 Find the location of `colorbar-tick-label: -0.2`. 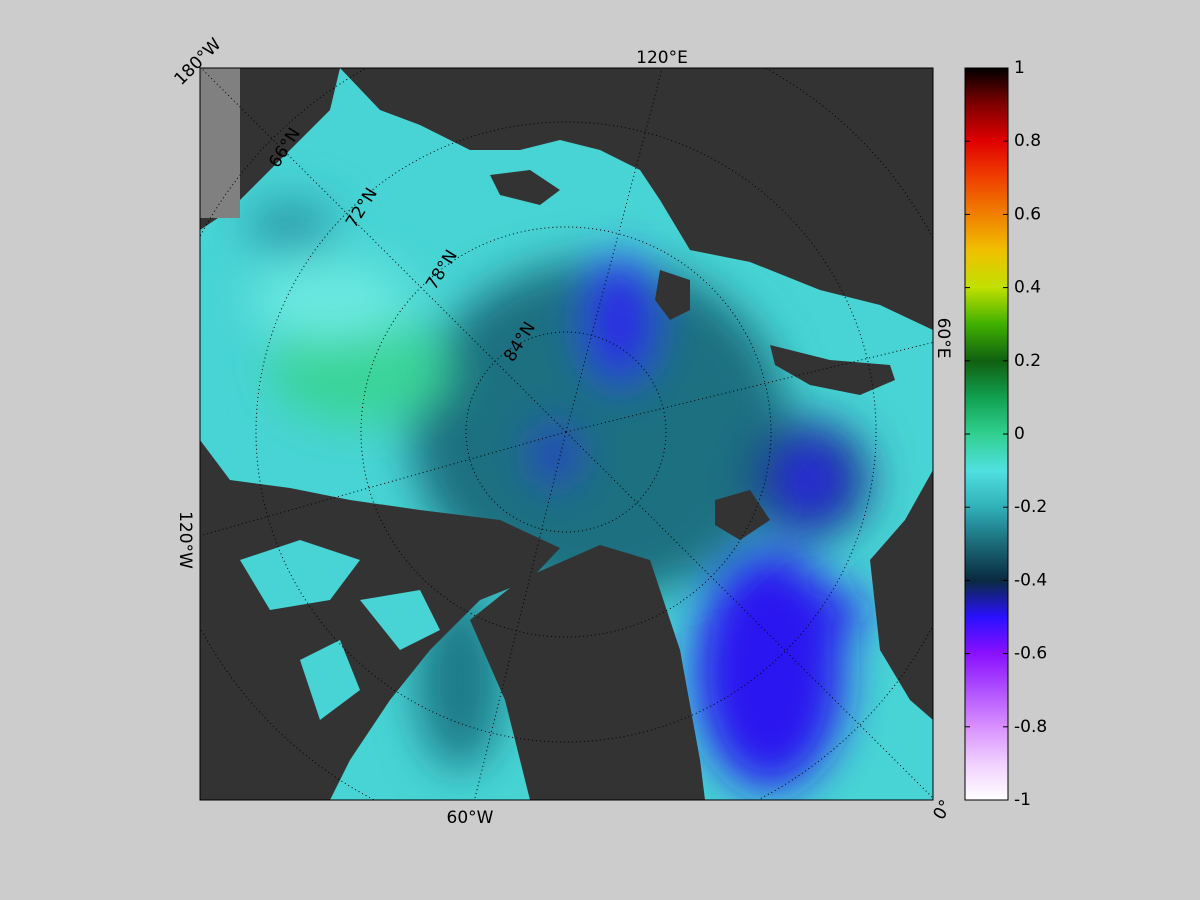

colorbar-tick-label: -0.2 is located at coordinates (1030, 507).